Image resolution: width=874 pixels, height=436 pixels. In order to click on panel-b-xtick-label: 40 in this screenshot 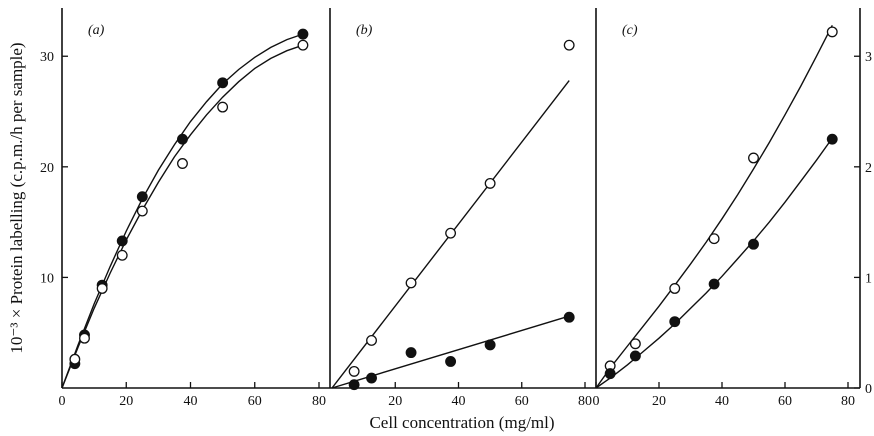, I will do `click(459, 401)`.